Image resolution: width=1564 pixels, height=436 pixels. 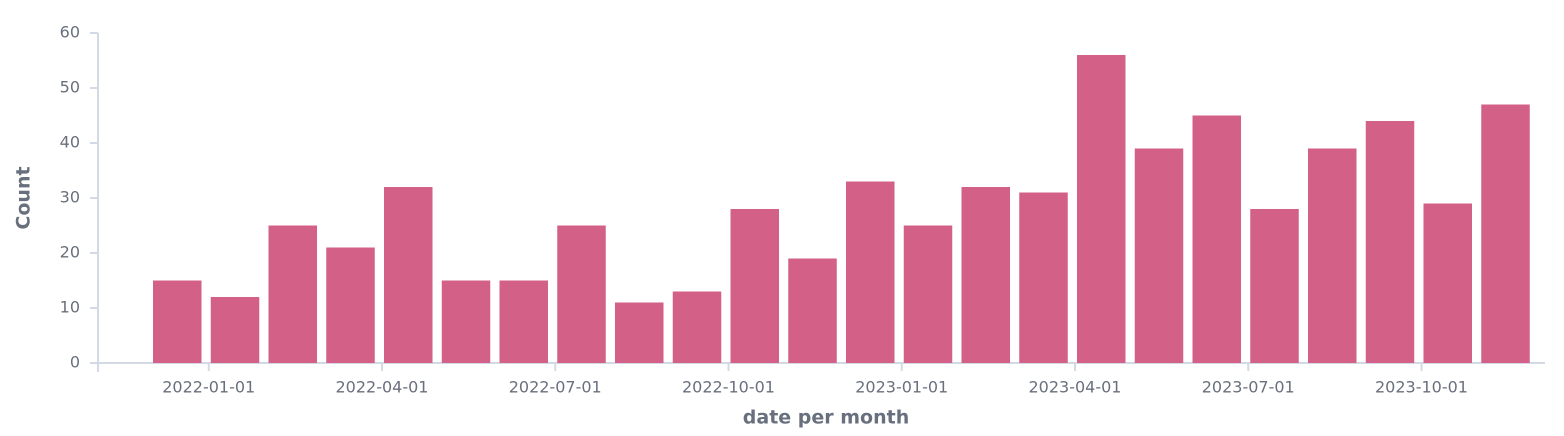 I want to click on x-tick-label: 2022-04-01, so click(x=382, y=387).